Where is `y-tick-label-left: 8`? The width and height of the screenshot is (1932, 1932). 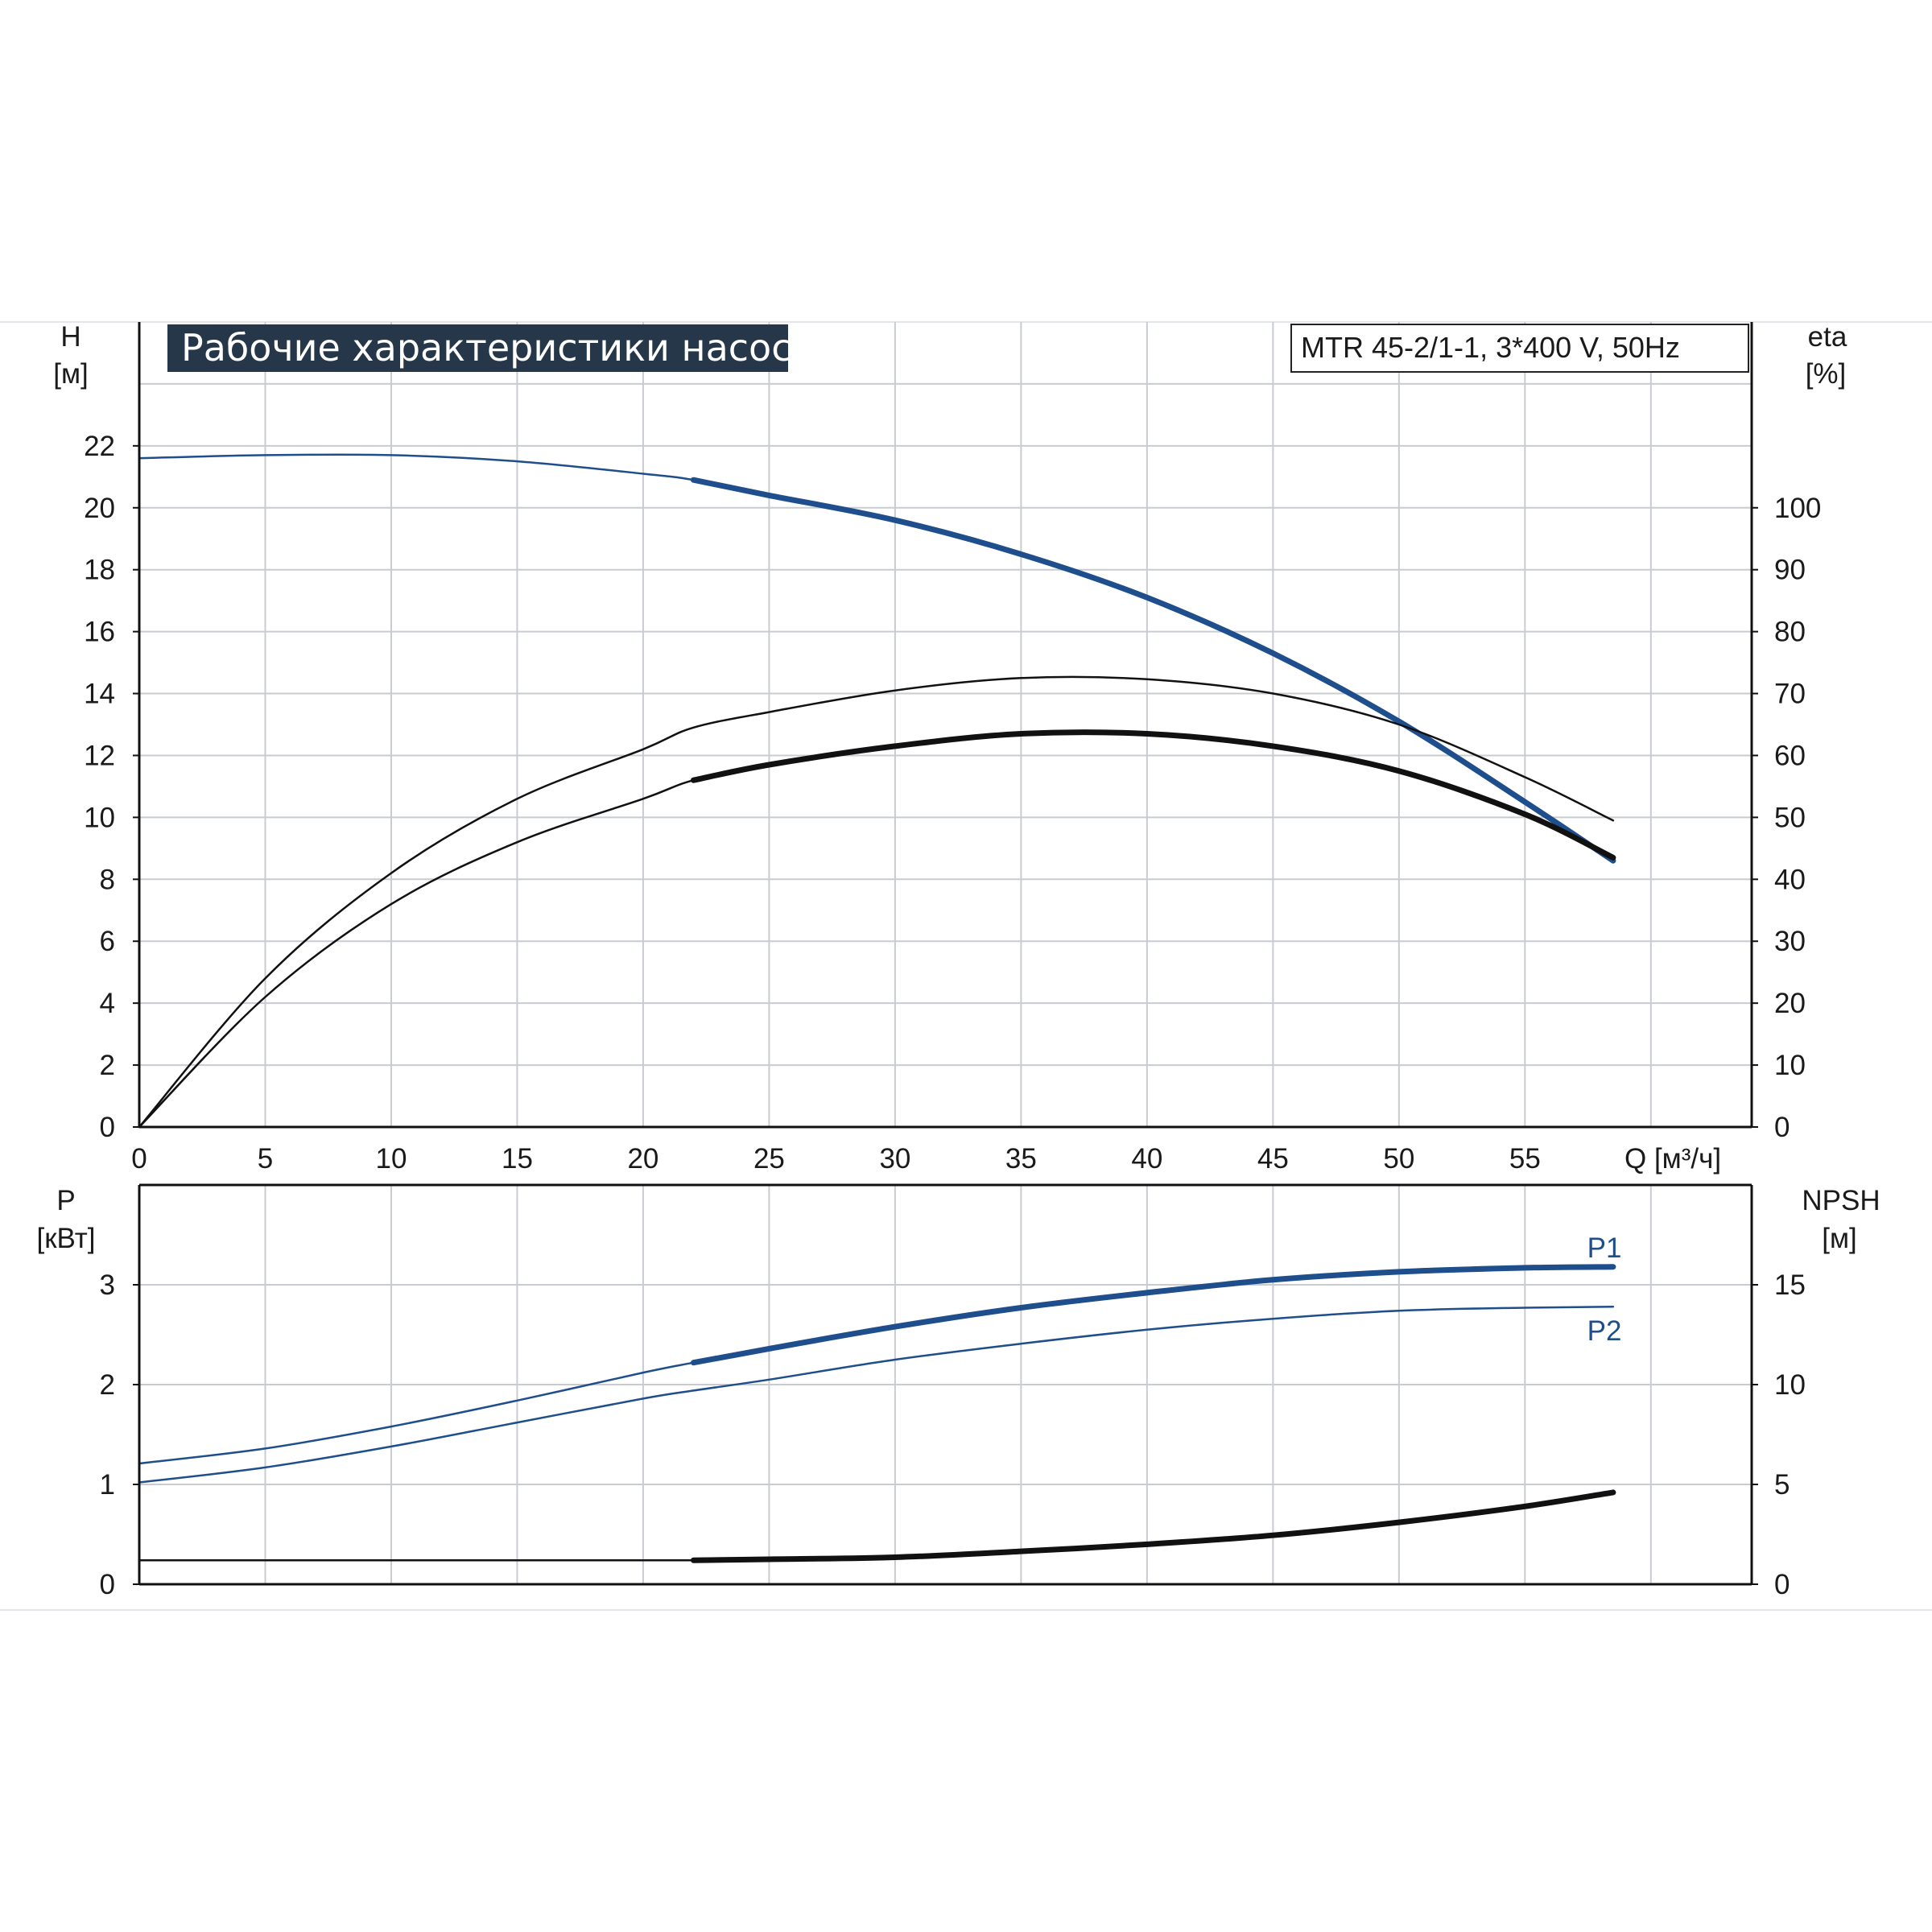 y-tick-label-left: 8 is located at coordinates (107, 879).